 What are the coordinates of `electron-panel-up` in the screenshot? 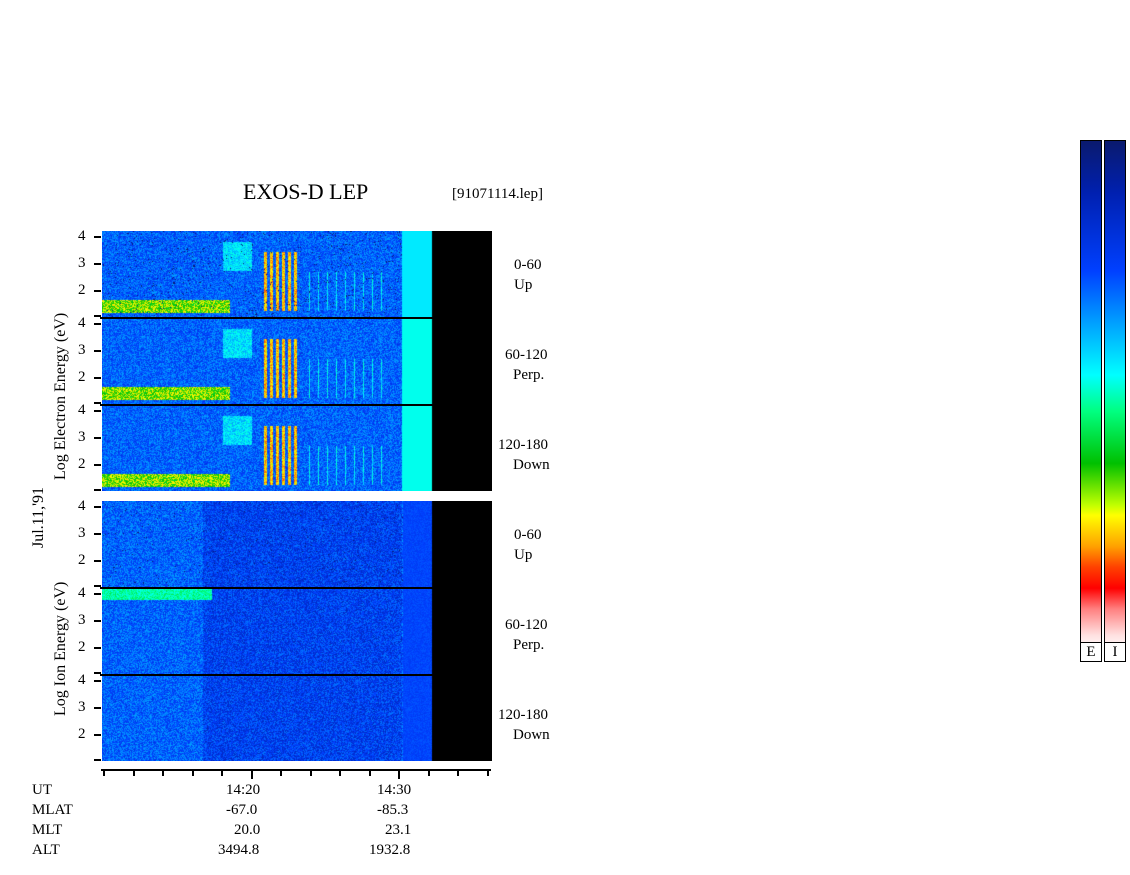 It's located at (297, 274).